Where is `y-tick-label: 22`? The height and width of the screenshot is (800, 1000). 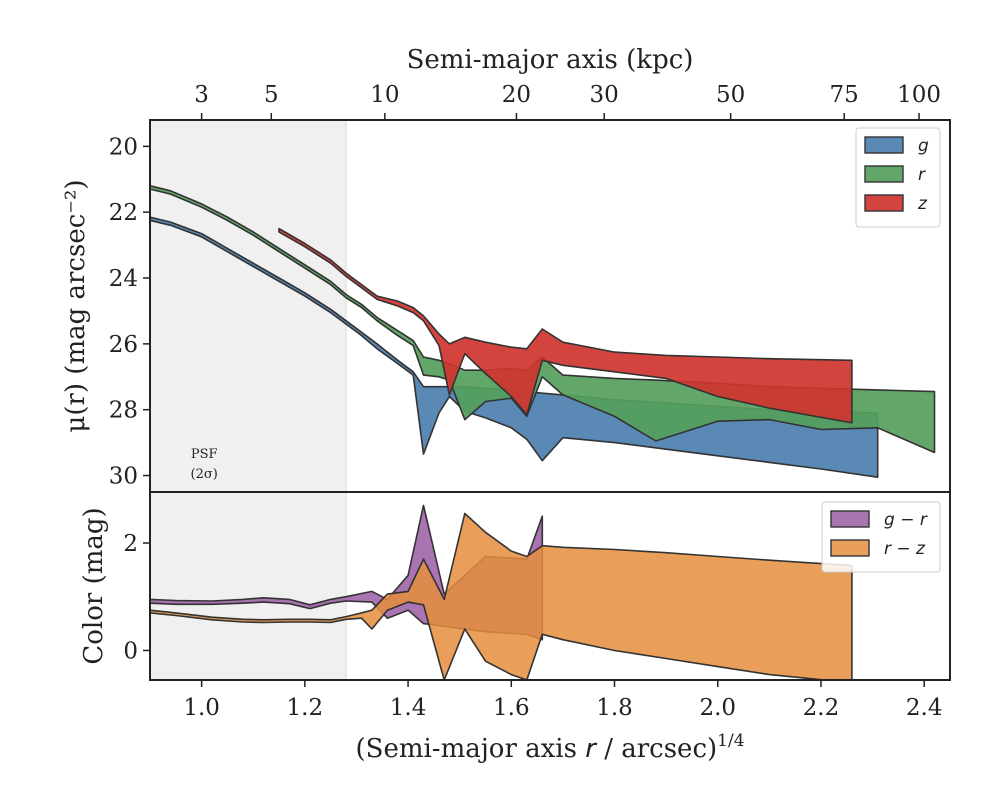
y-tick-label: 22 is located at coordinates (123, 213).